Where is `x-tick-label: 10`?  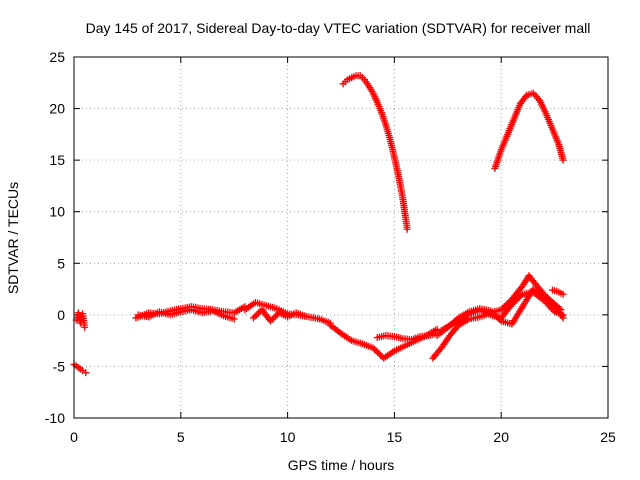 x-tick-label: 10 is located at coordinates (288, 437).